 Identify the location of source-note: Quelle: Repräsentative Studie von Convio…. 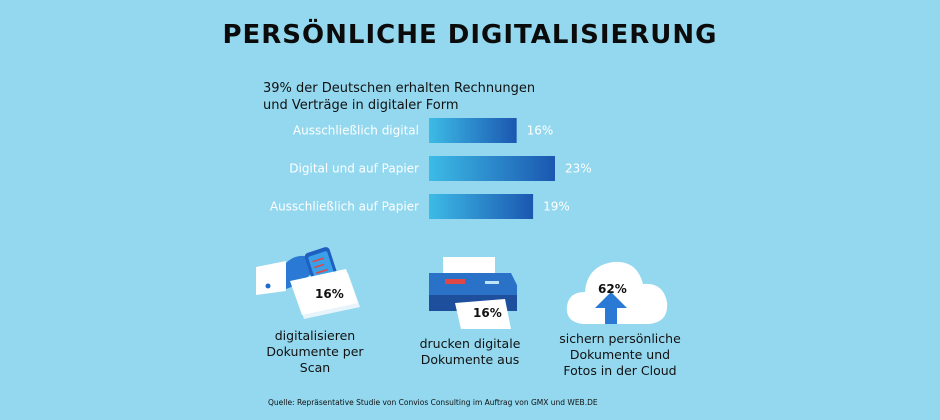
(433, 402).